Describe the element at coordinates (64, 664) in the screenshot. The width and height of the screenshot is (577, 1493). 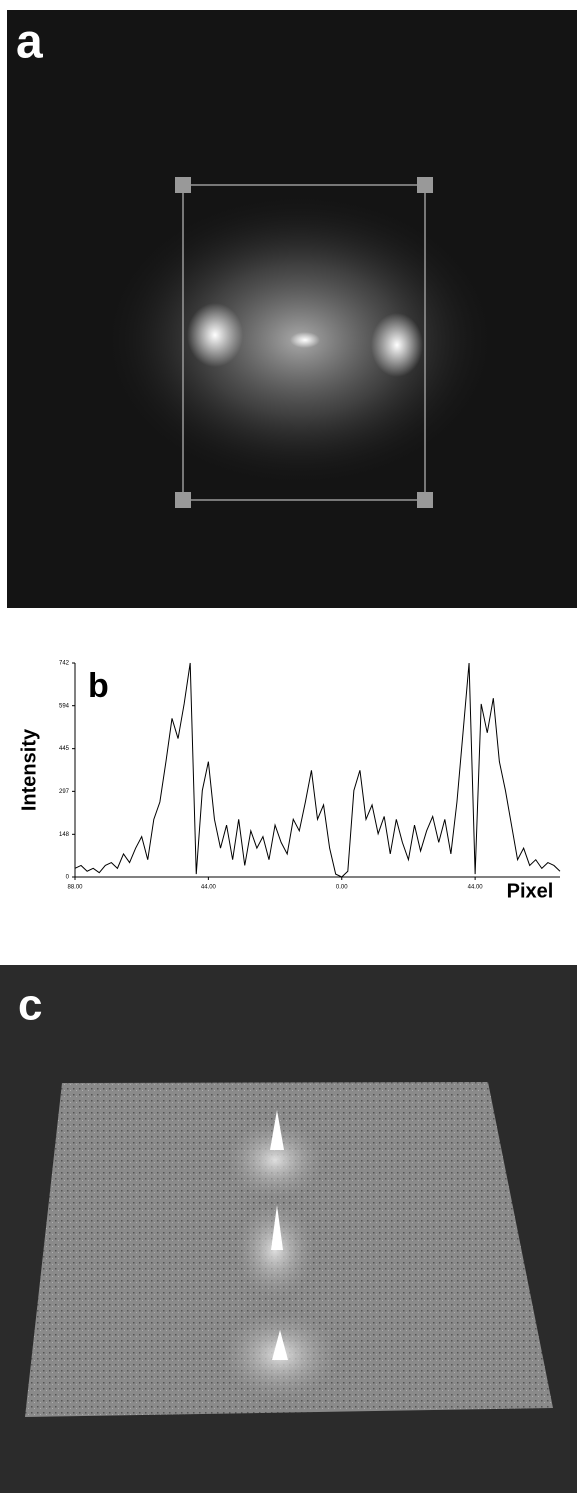
I see `y-tick-label: 742` at that location.